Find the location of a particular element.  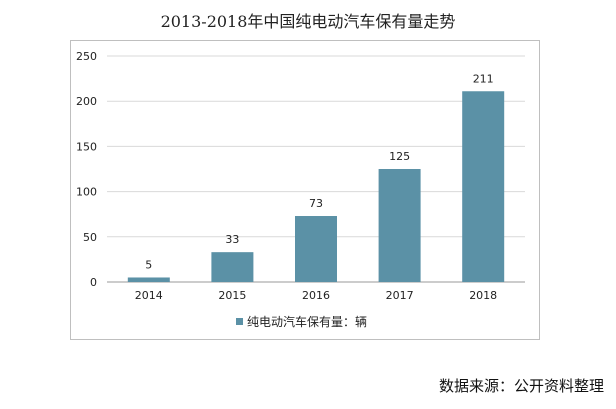

x-tick-label: 2014 is located at coordinates (149, 295).